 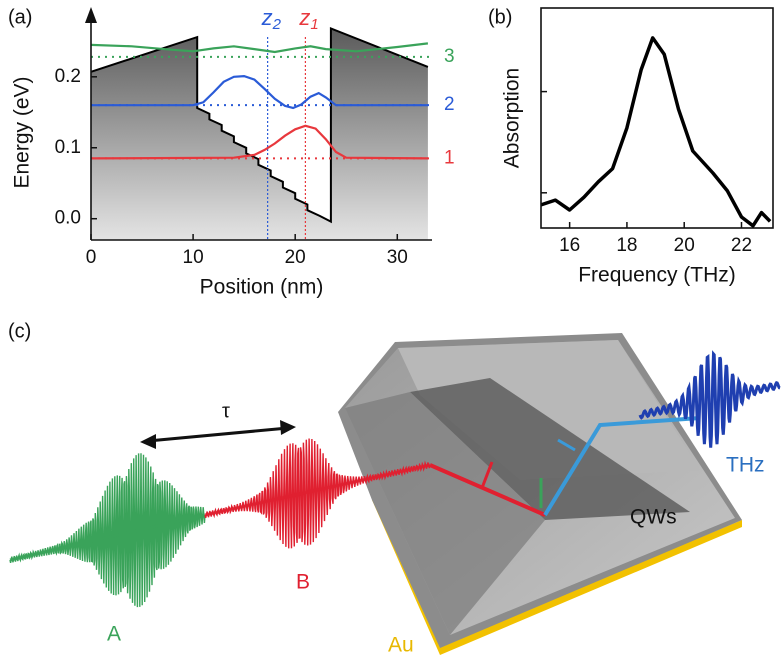 What do you see at coordinates (19, 331) in the screenshot?
I see `panel-label: (c)` at bounding box center [19, 331].